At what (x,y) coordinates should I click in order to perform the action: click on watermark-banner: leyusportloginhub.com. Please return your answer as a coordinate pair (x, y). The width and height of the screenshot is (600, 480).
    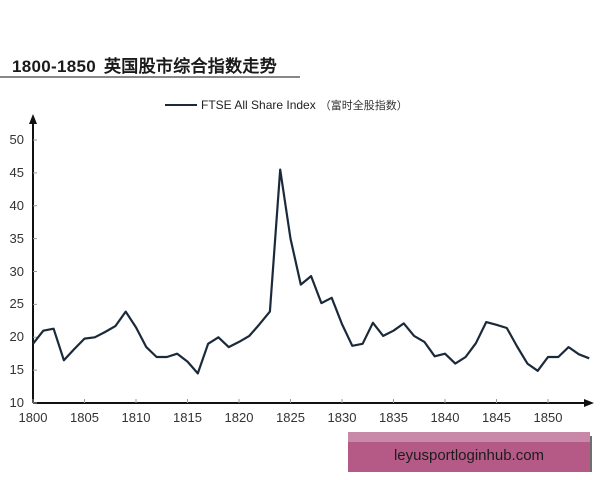
    Looking at the image, I should click on (469, 452).